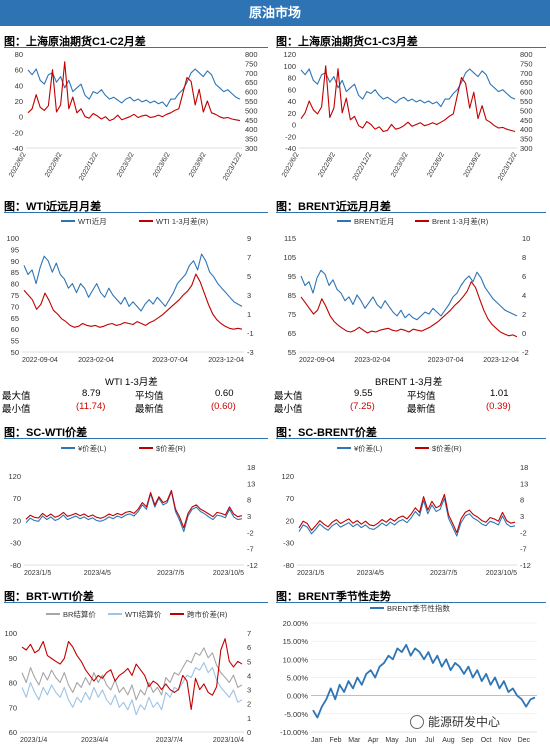 The width and height of the screenshot is (550, 746). I want to click on y2-tick-label: 7, so click(249, 257).